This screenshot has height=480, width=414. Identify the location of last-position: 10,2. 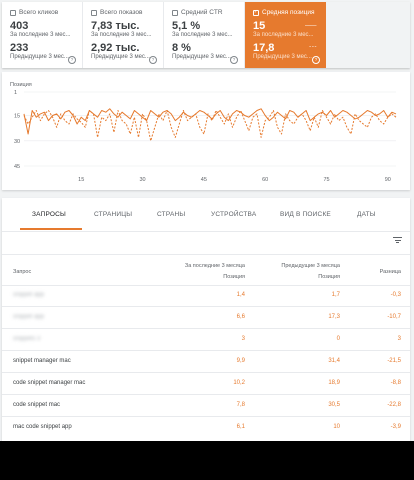
(239, 383).